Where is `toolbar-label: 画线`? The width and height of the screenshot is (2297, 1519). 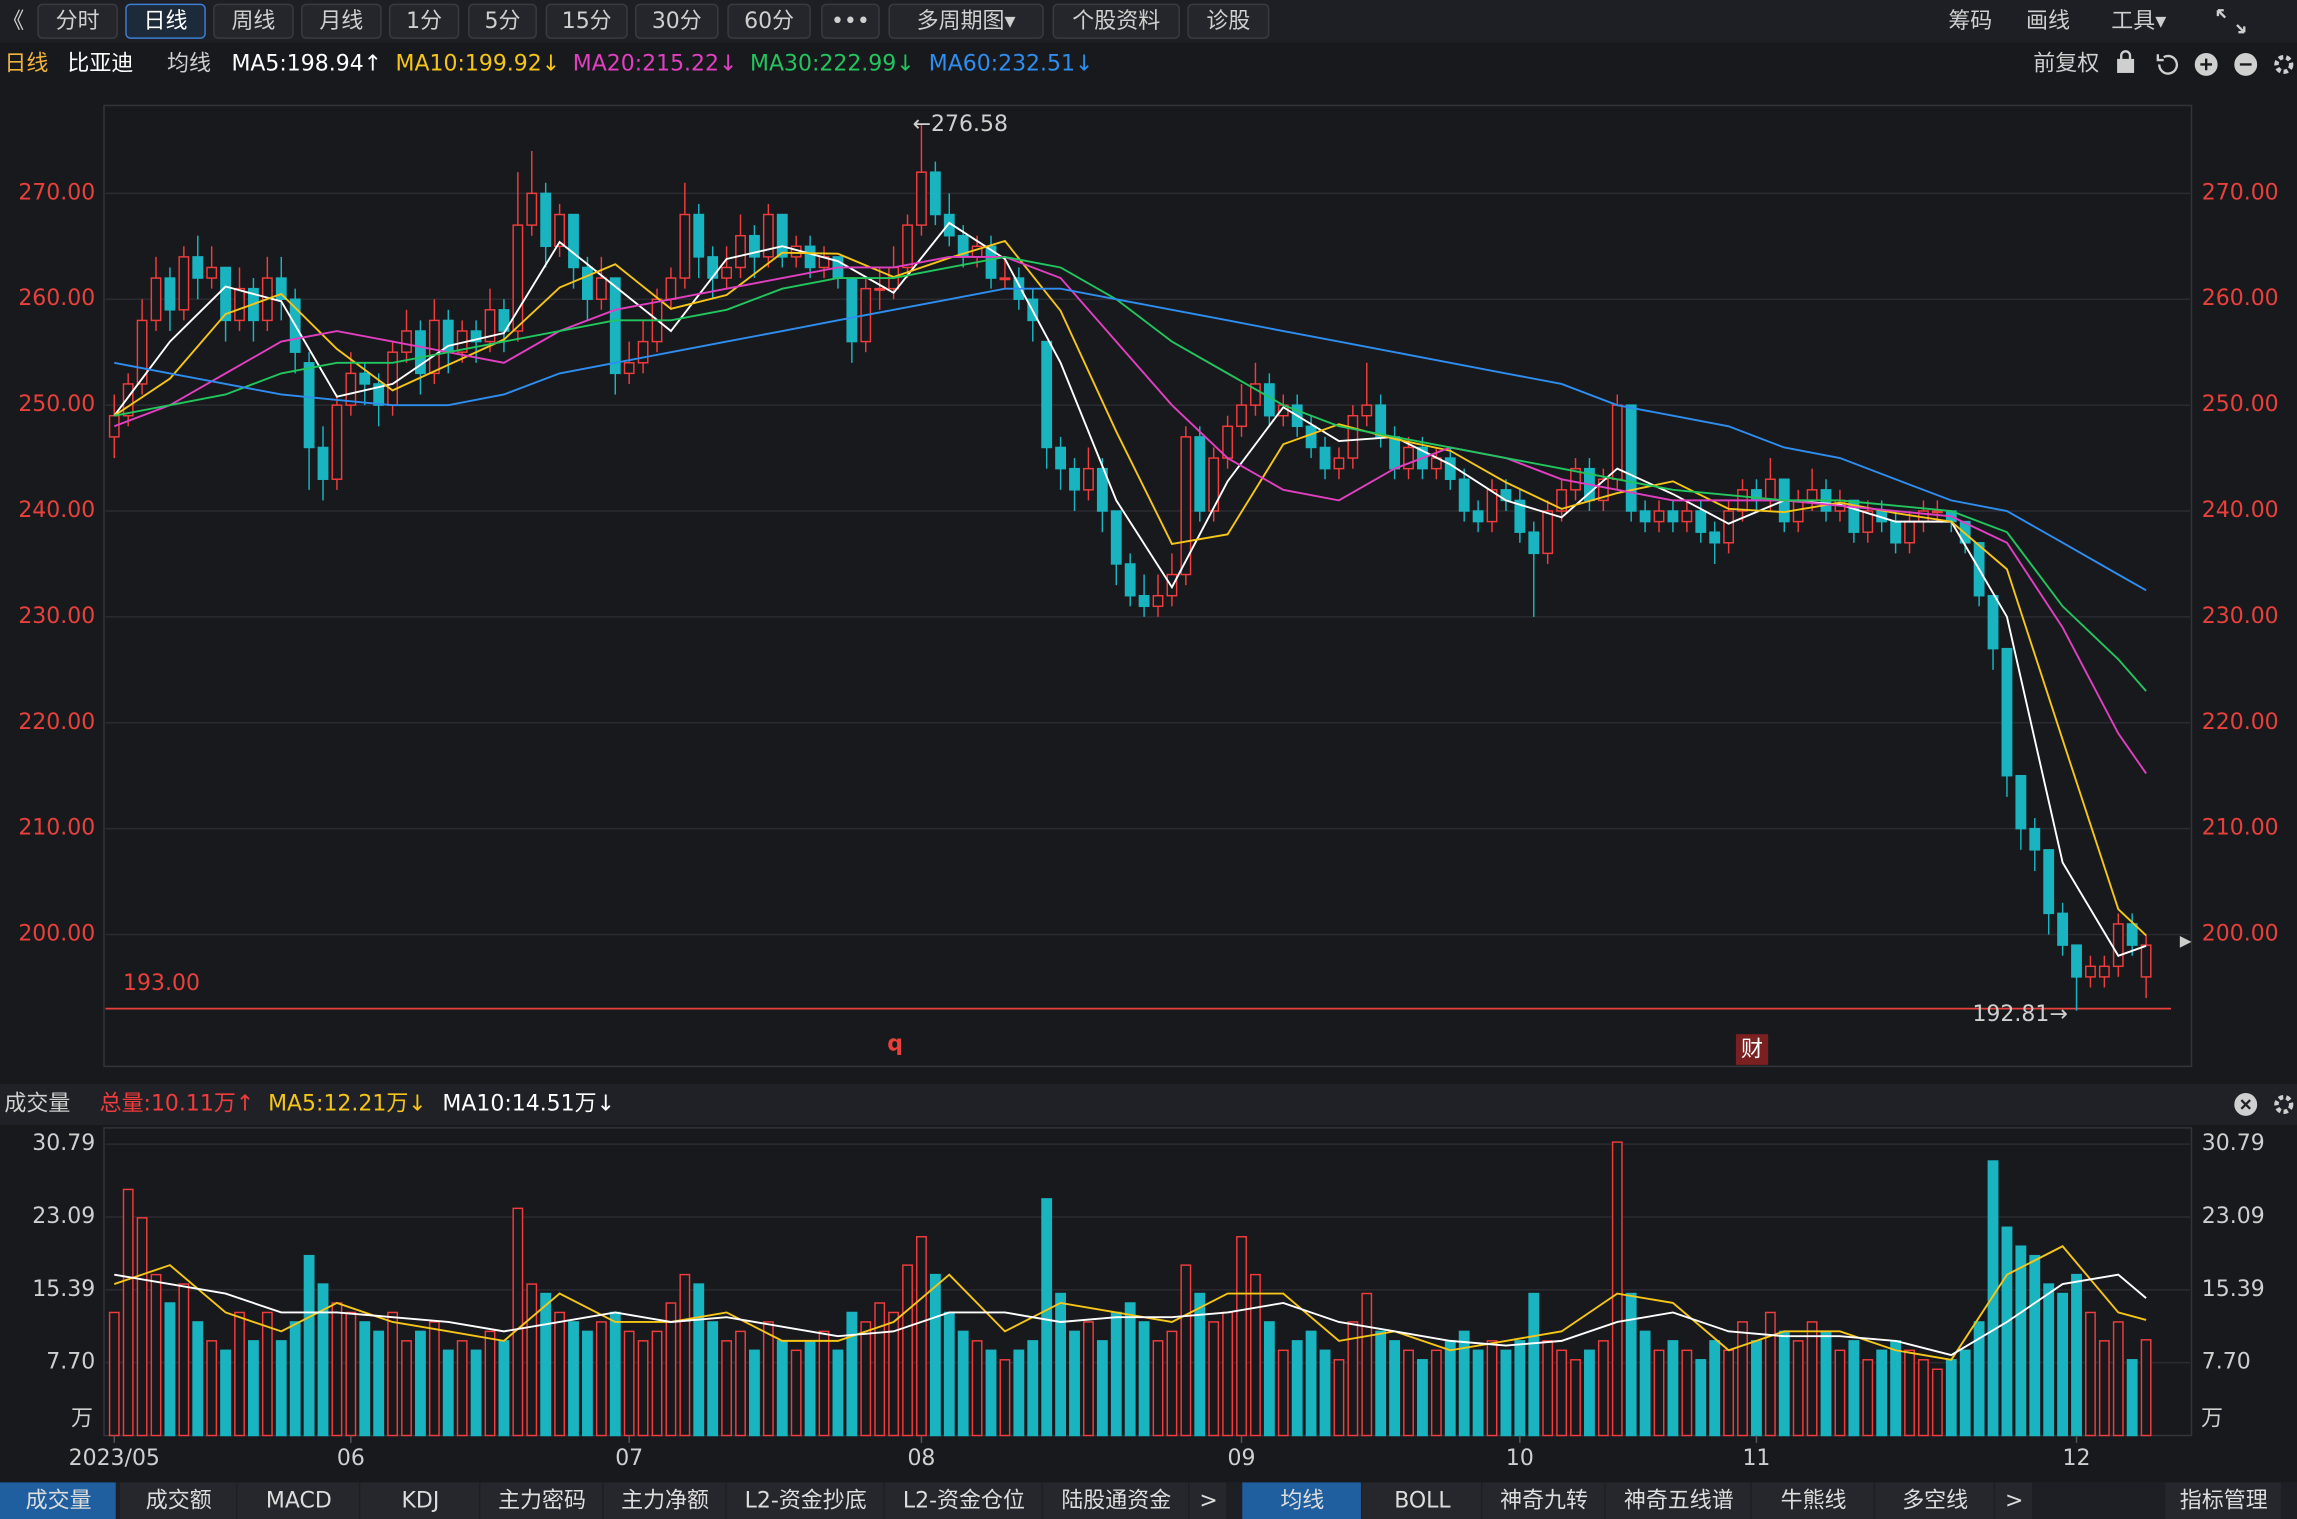 toolbar-label: 画线 is located at coordinates (2048, 21).